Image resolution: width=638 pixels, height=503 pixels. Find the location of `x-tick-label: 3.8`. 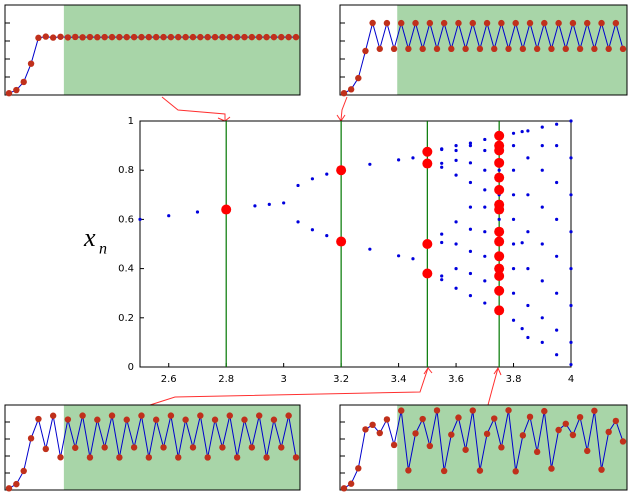

x-tick-label: 3.8 is located at coordinates (514, 379).